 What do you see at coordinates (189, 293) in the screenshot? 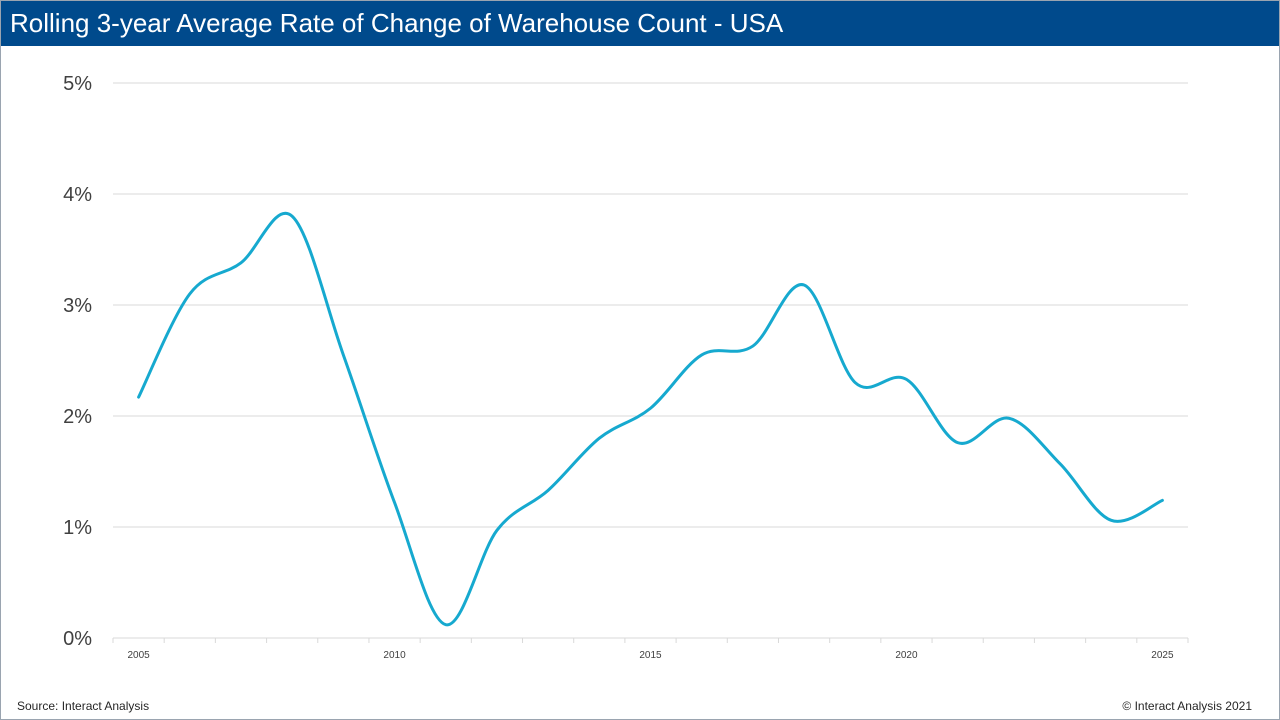
I see `data-point-2006` at bounding box center [189, 293].